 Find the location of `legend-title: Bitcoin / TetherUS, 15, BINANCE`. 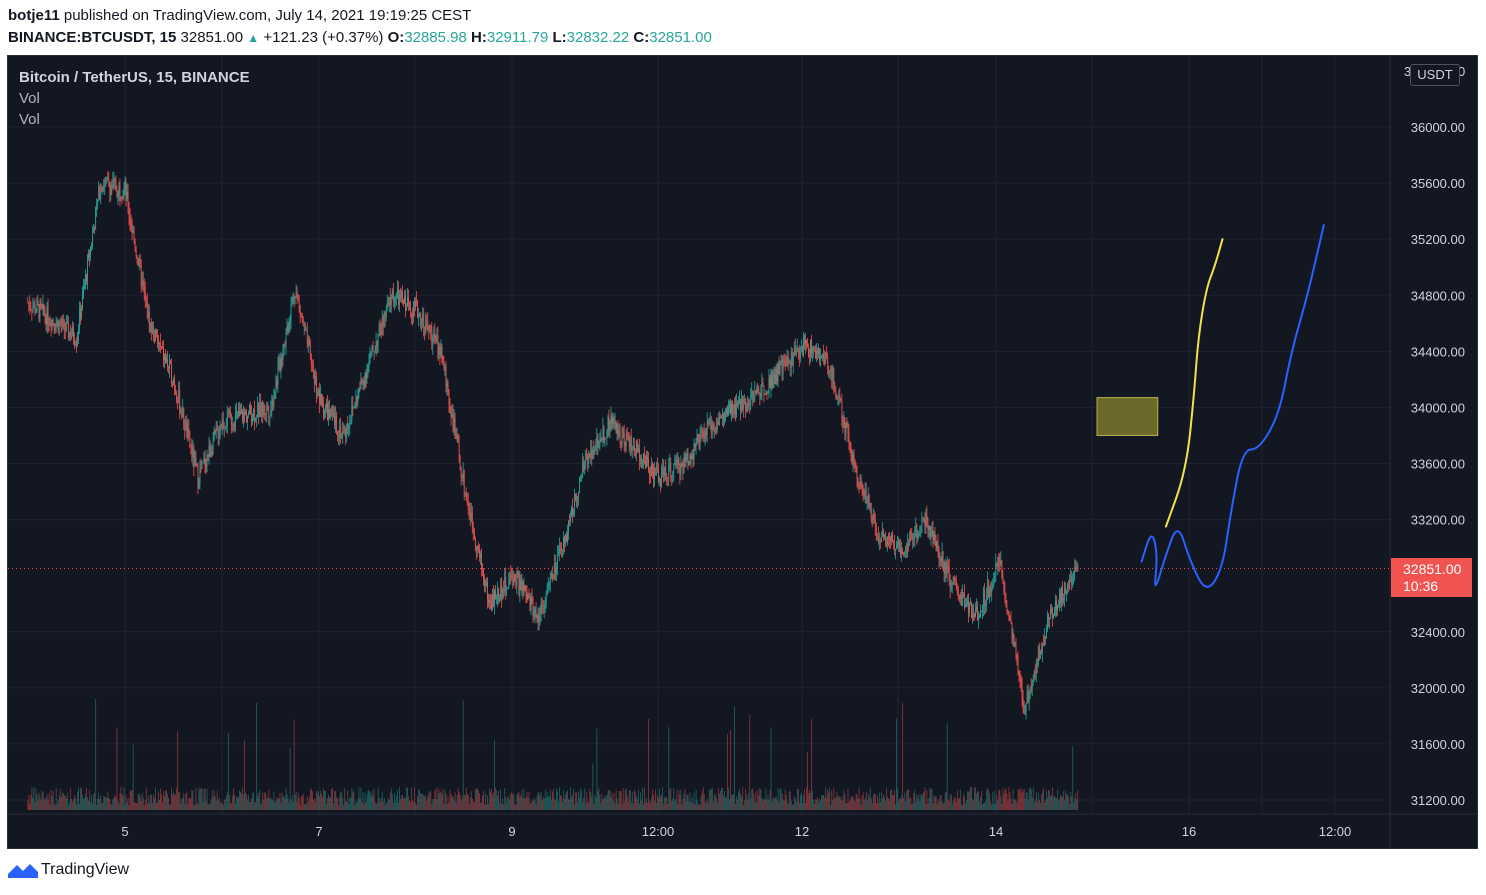

legend-title: Bitcoin / TetherUS, 15, BINANCE is located at coordinates (134, 77).